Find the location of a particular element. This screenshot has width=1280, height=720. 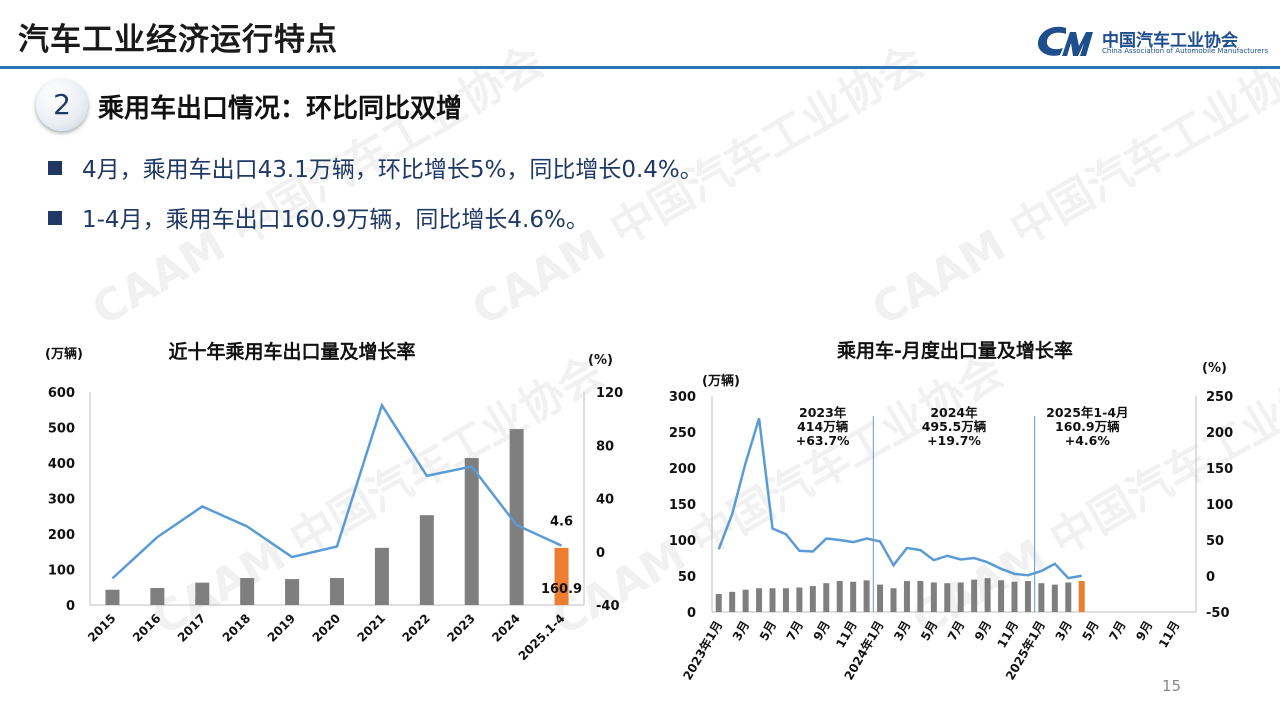

y2-tick-label: 150 is located at coordinates (1219, 469).